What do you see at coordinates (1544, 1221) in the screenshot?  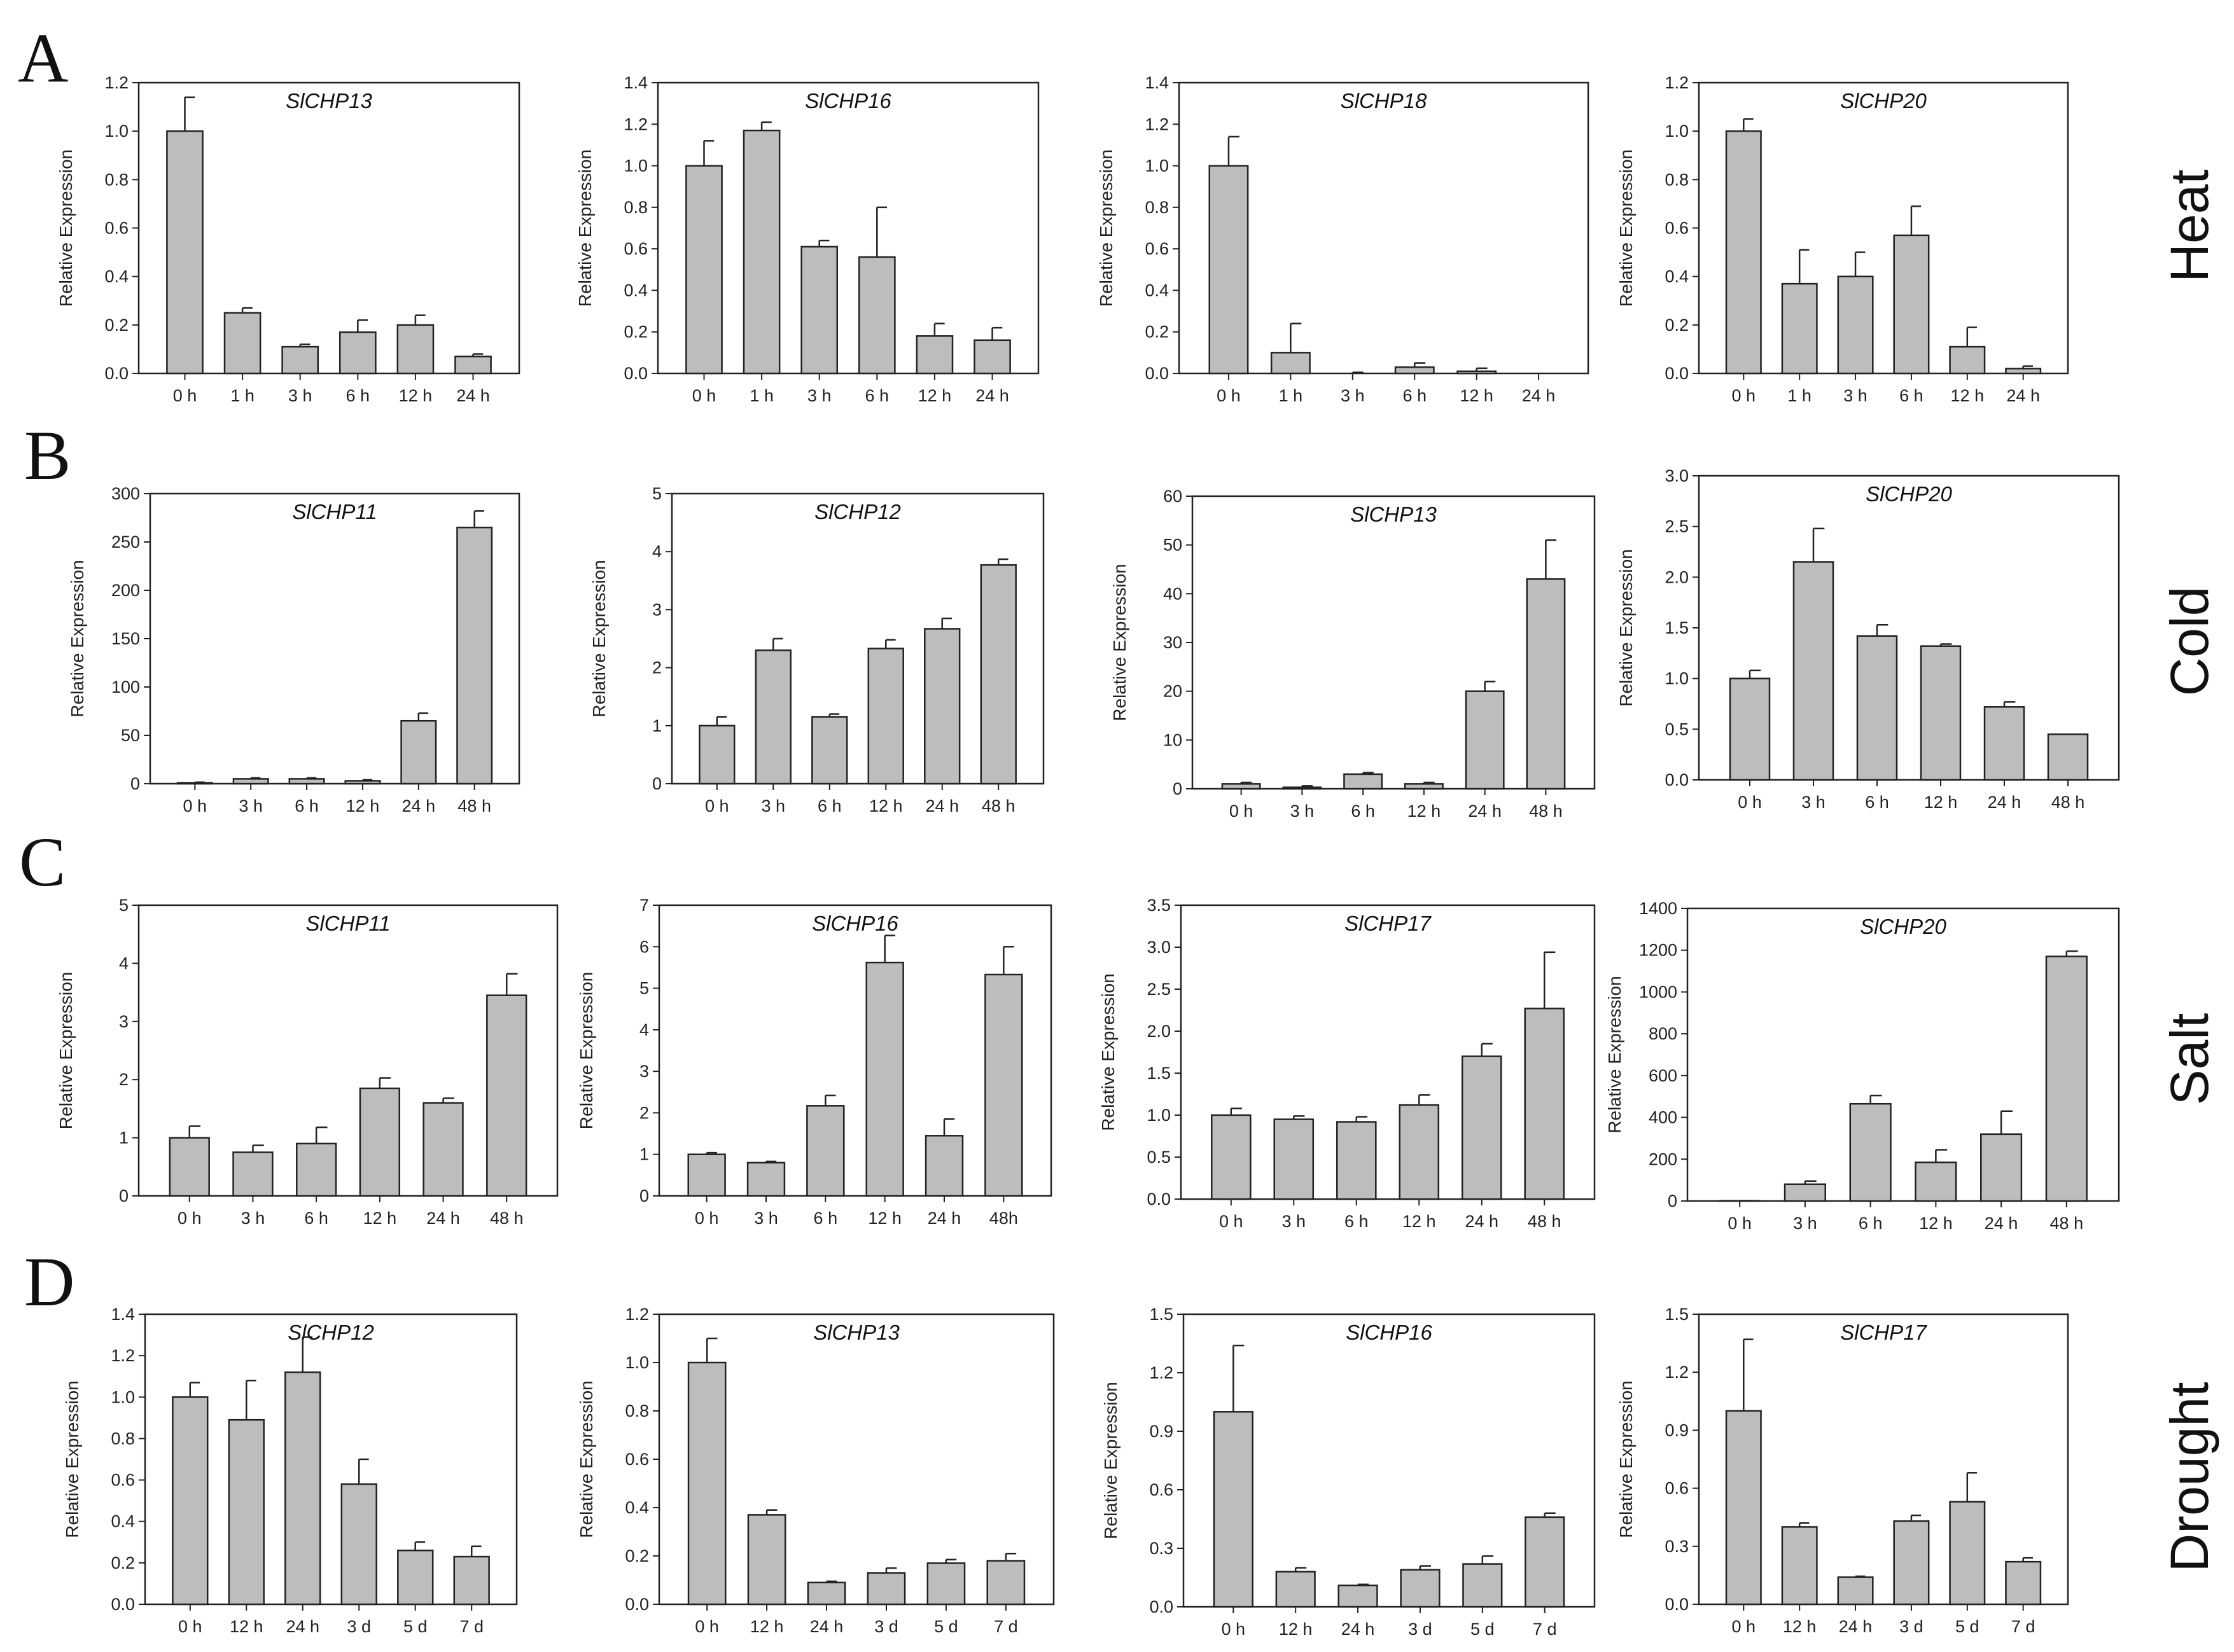 I see `x-tick-label: 48 h` at bounding box center [1544, 1221].